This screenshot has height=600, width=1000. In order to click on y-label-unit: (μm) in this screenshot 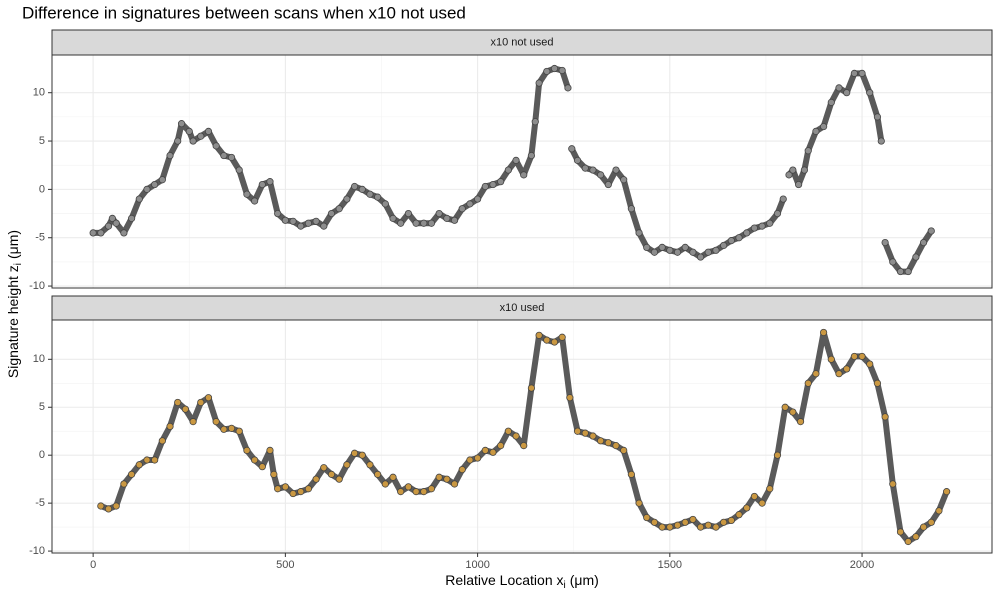, I will do `click(13, 244)`.